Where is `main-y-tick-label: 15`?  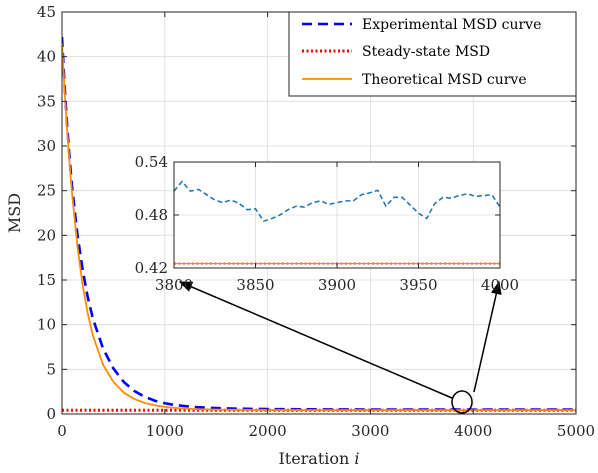
main-y-tick-label: 15 is located at coordinates (46, 280).